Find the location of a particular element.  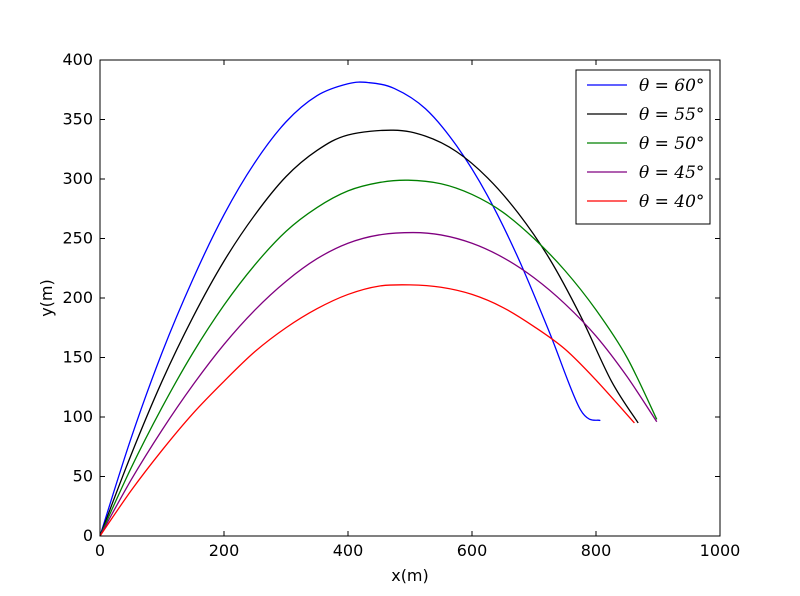

legend-box is located at coordinates (643, 147).